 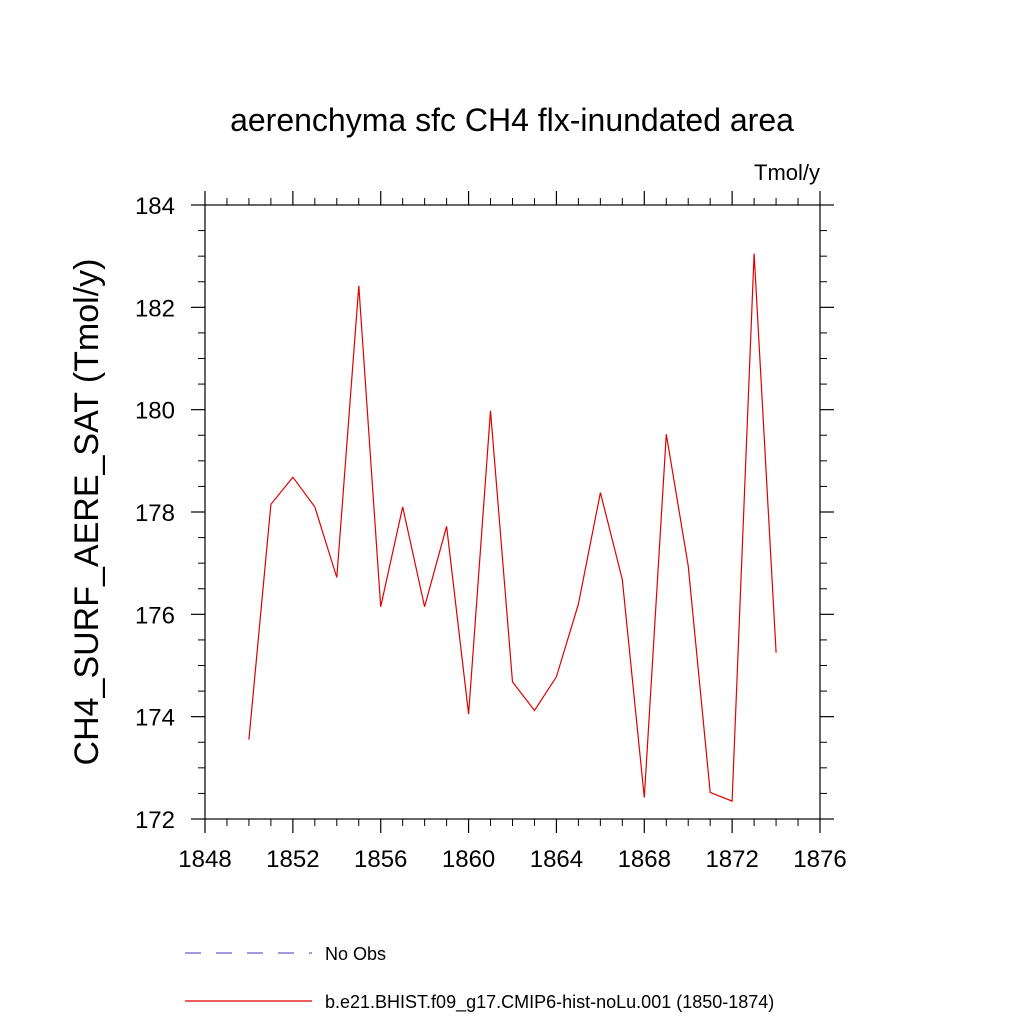 I want to click on y-tick-label: 172, so click(x=155, y=820).